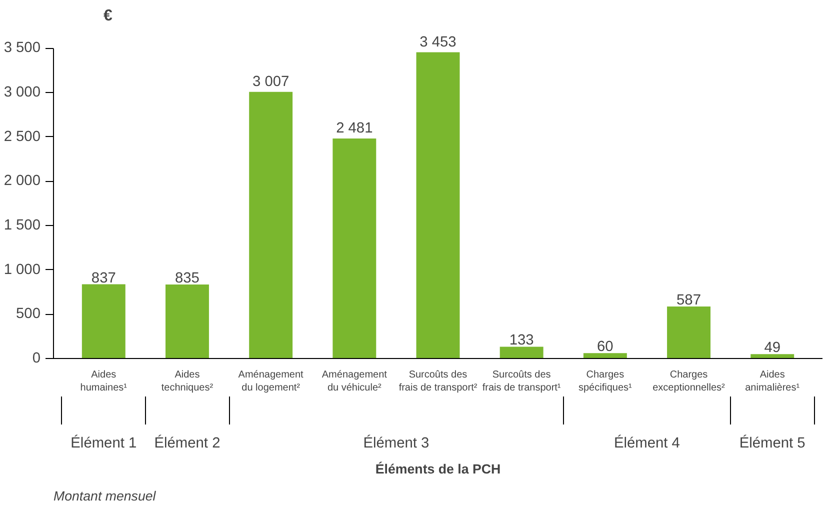 The width and height of the screenshot is (827, 508). Describe the element at coordinates (271, 82) in the screenshot. I see `data-label: 3 007` at that location.